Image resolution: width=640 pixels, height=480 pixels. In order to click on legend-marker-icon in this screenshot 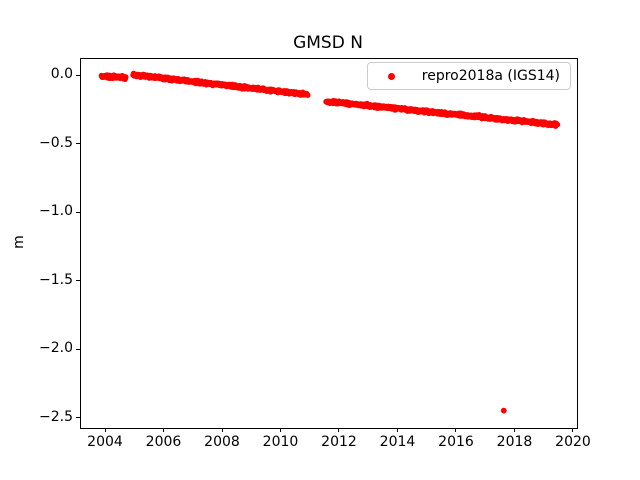, I will do `click(391, 76)`.